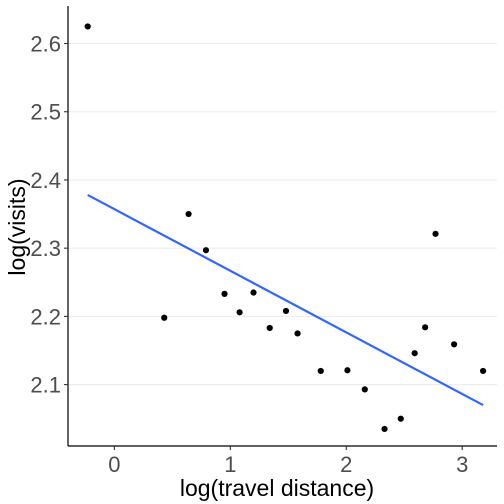 This screenshot has height=504, width=504. What do you see at coordinates (45, 316) in the screenshot?
I see `y-tick-label-1: 2.2` at bounding box center [45, 316].